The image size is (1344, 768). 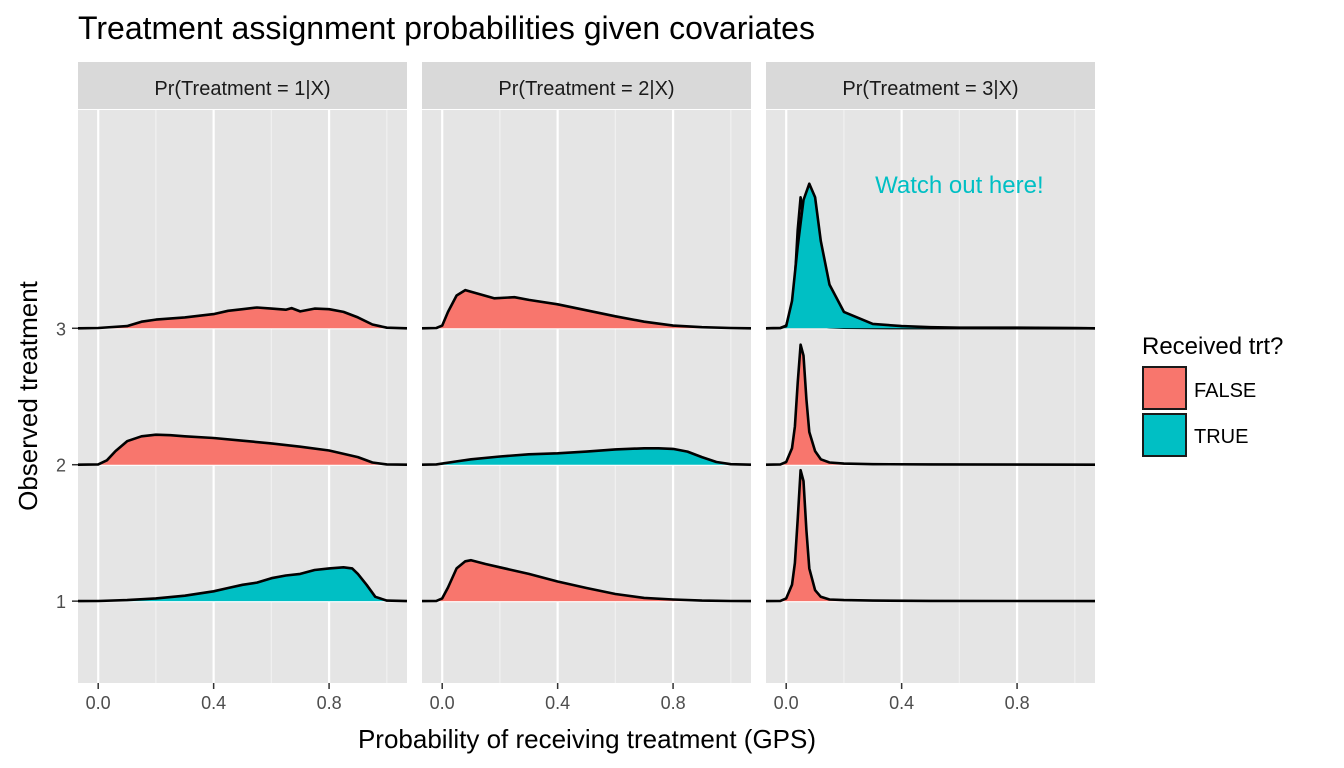 I want to click on annotation-label: Watch out here!, so click(x=959, y=185).